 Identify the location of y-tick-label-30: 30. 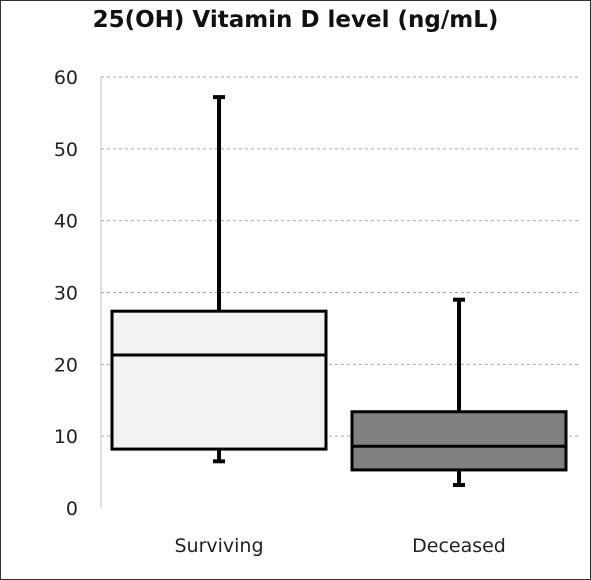
(66, 294).